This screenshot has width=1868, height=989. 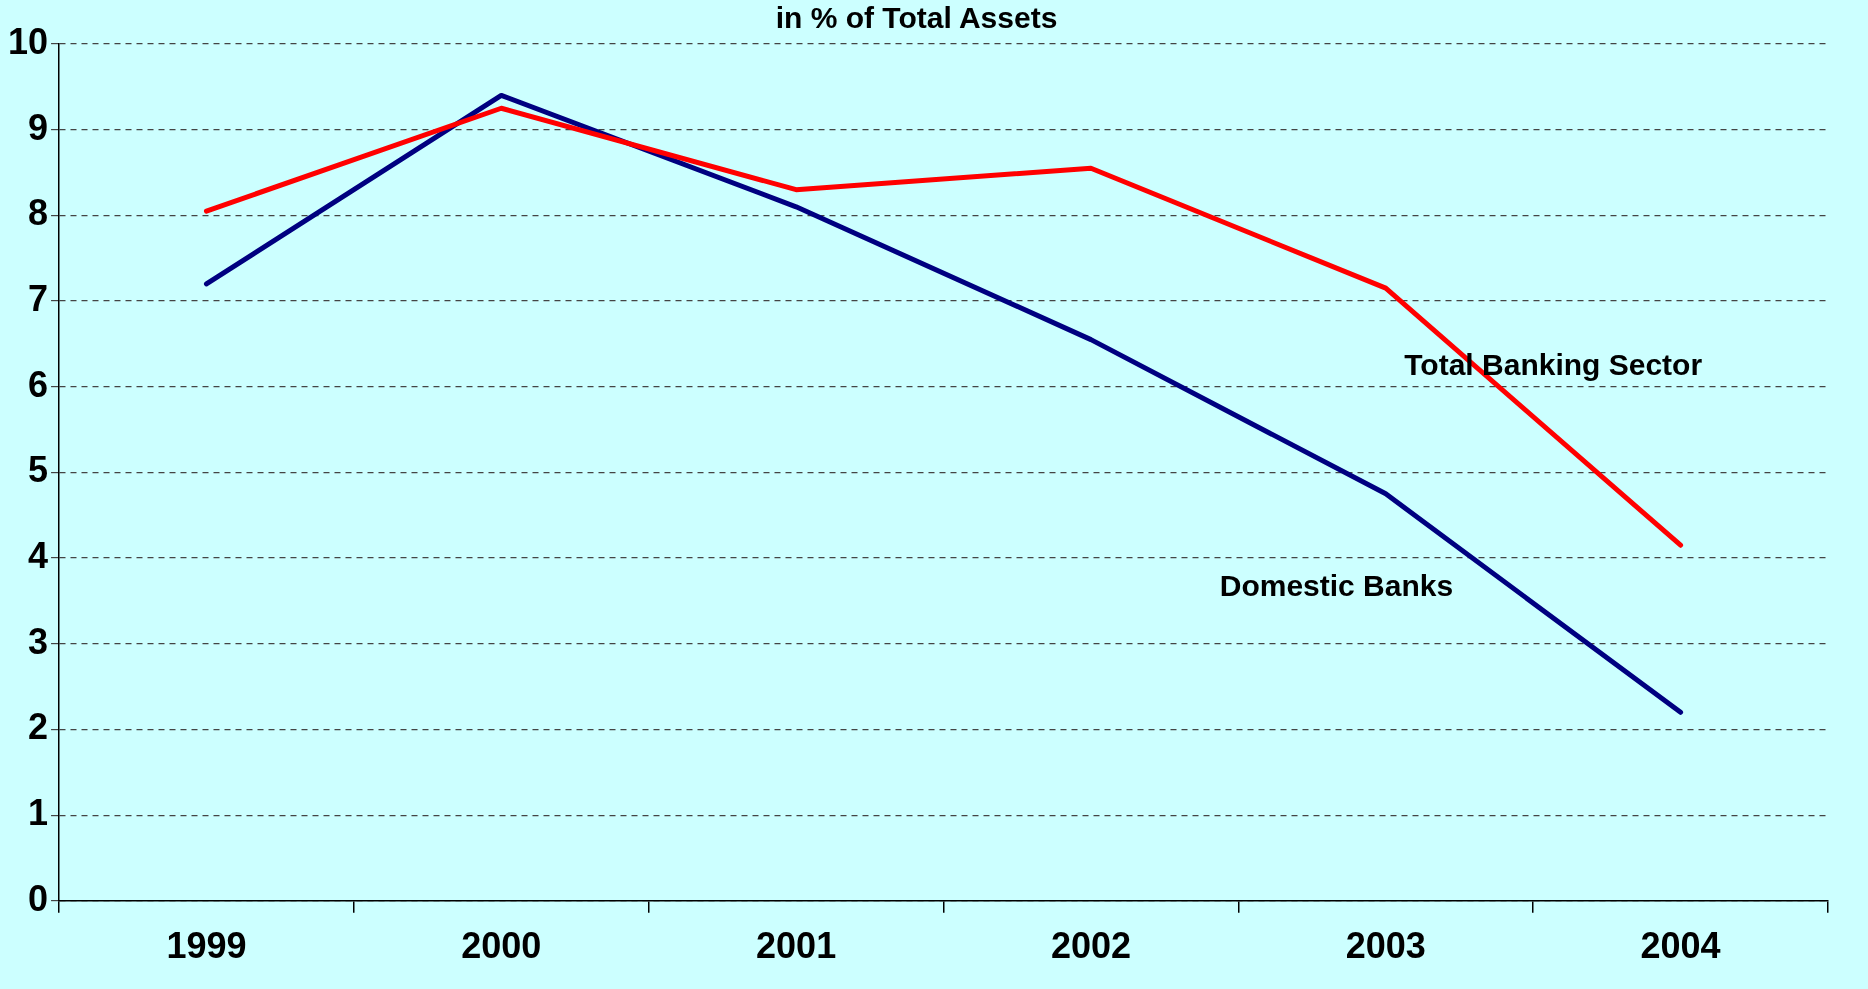 I want to click on y-tick-label: 10, so click(x=28, y=41).